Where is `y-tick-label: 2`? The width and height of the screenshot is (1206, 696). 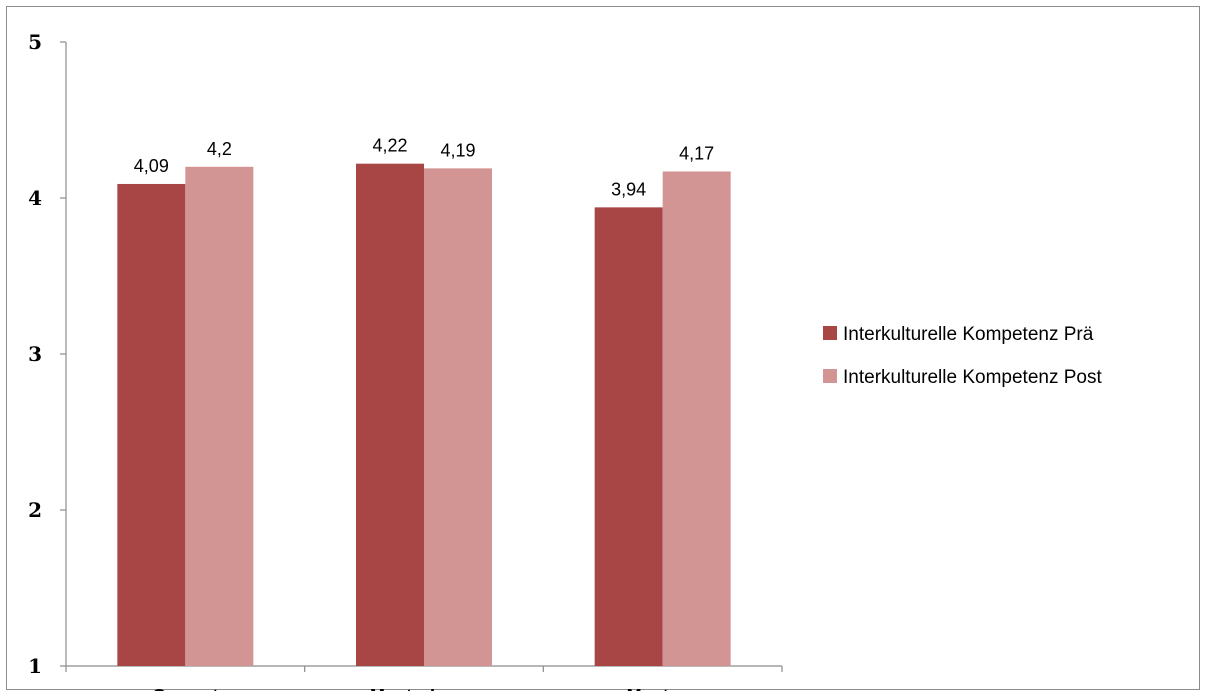
y-tick-label: 2 is located at coordinates (35, 510).